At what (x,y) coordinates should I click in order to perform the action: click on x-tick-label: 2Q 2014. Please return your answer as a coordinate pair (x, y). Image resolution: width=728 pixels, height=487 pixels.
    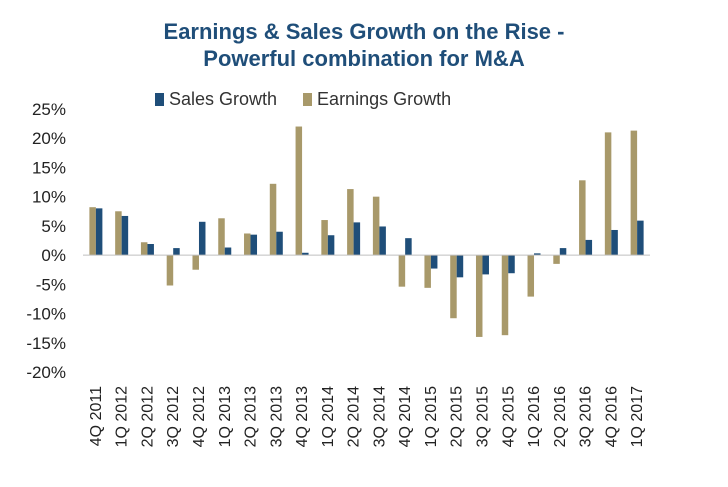
    Looking at the image, I should click on (354, 416).